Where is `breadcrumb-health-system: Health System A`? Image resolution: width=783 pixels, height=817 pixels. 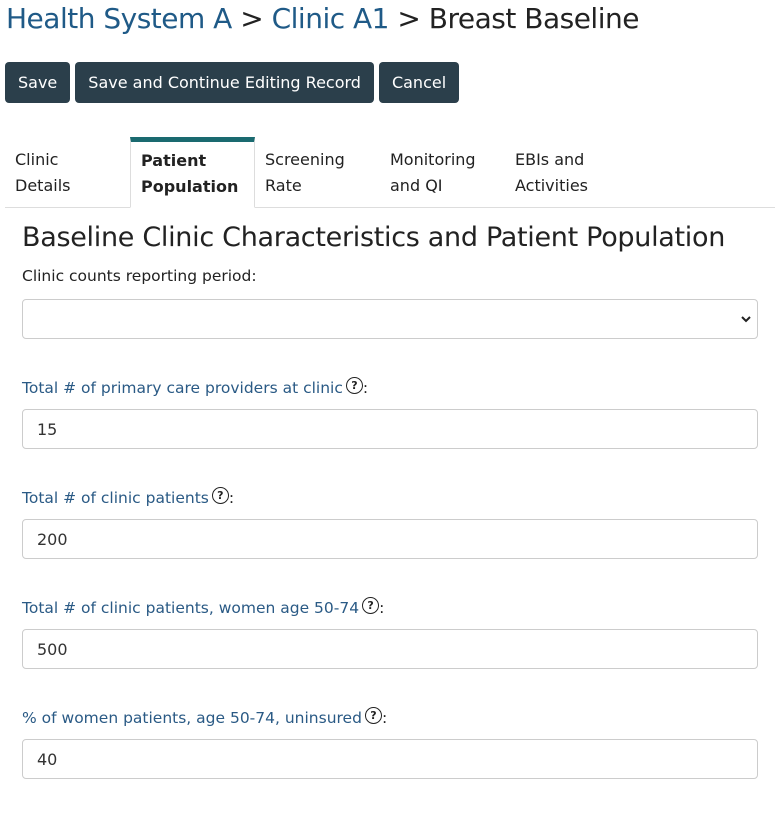
breadcrumb-health-system: Health System A is located at coordinates (119, 18).